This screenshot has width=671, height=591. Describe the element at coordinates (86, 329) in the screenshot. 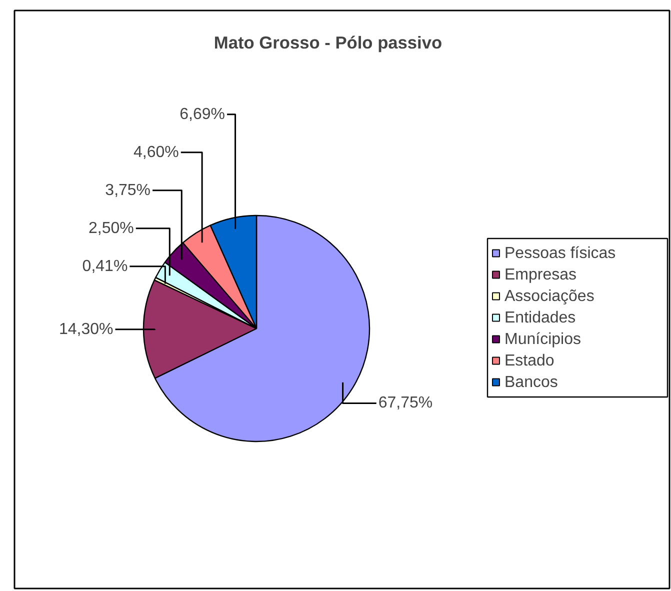

I see `data-label: 14,30%` at that location.